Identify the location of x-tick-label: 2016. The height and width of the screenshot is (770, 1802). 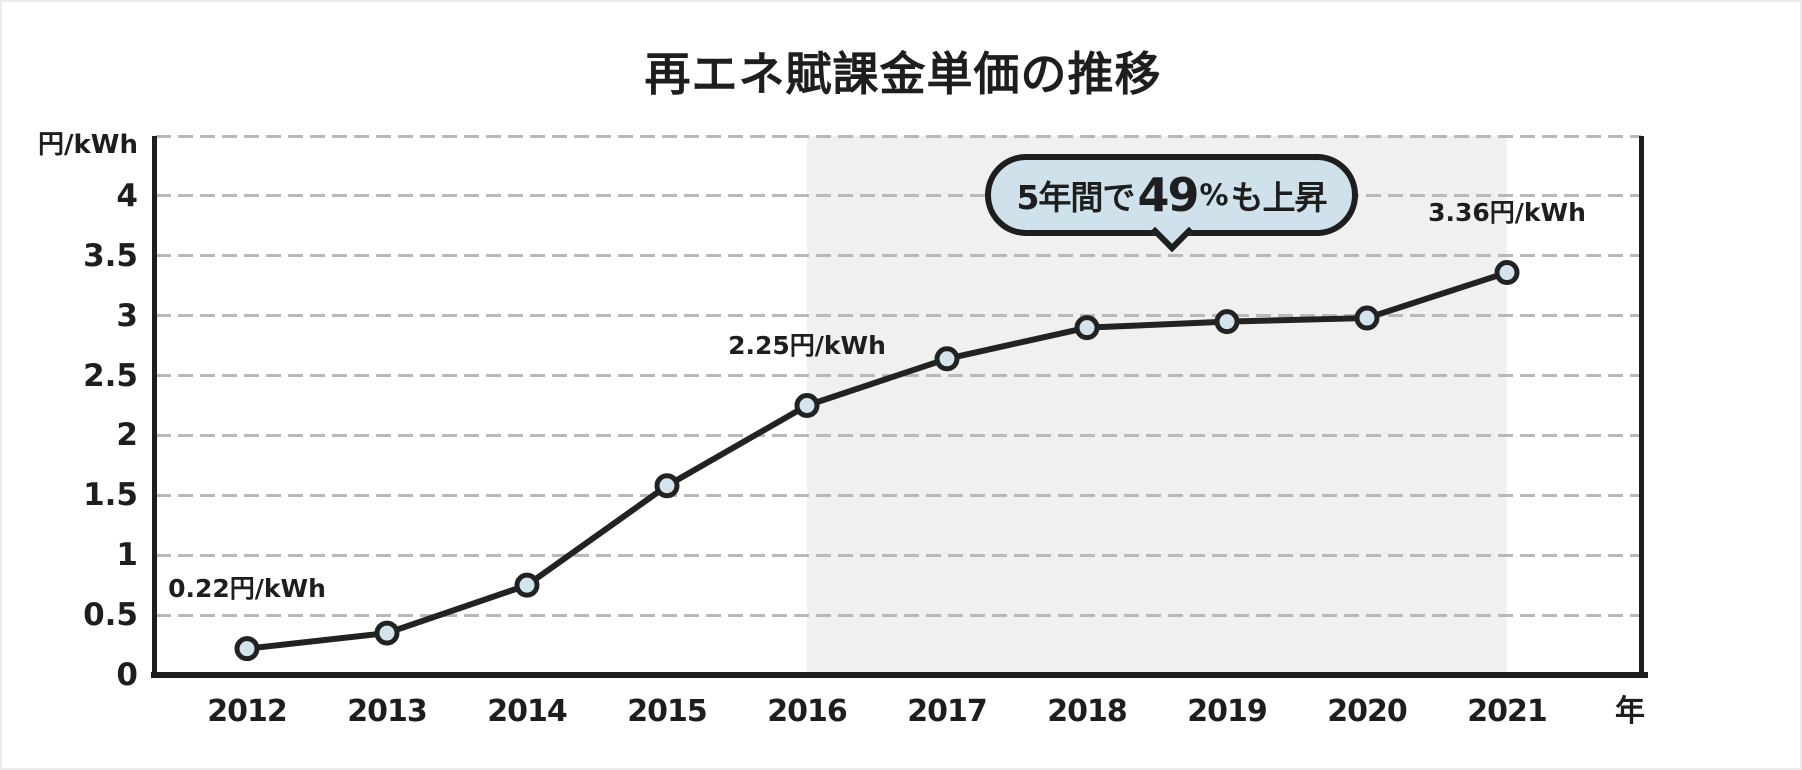
(807, 711).